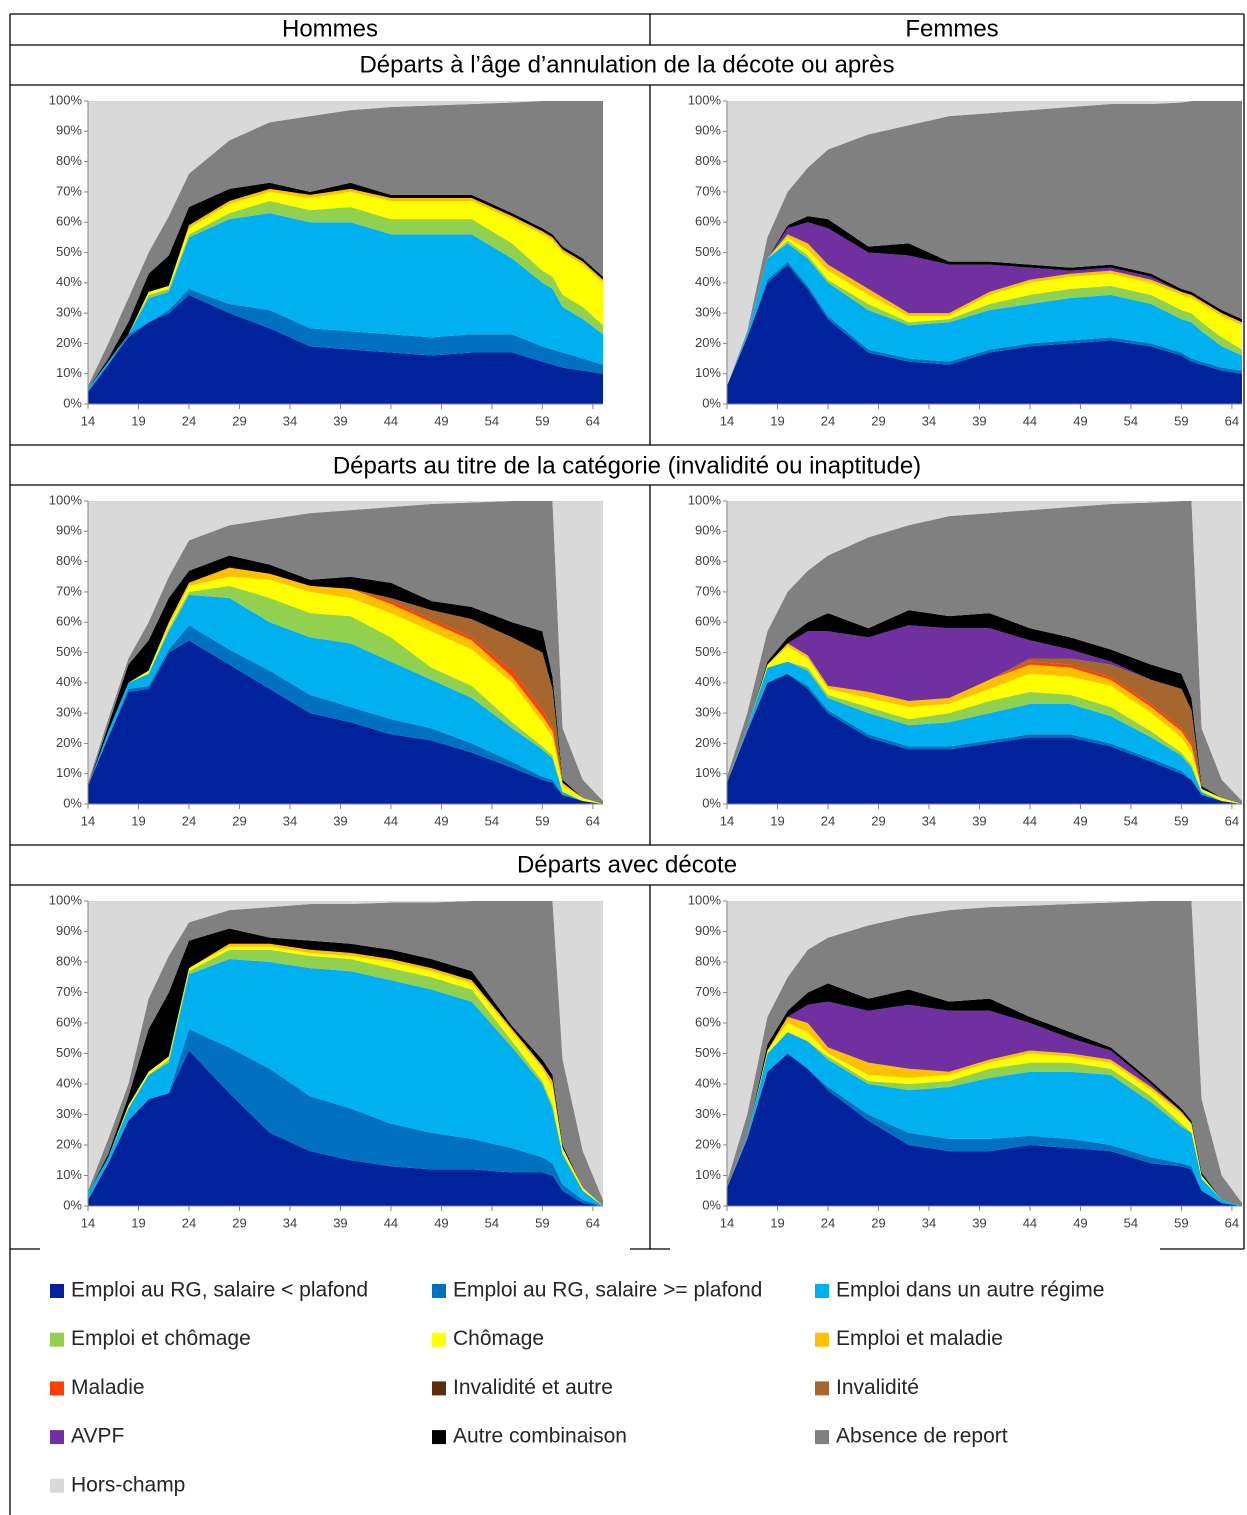 Image resolution: width=1247 pixels, height=1515 pixels. What do you see at coordinates (161, 1338) in the screenshot?
I see `legend-label: Emploi et chômage` at bounding box center [161, 1338].